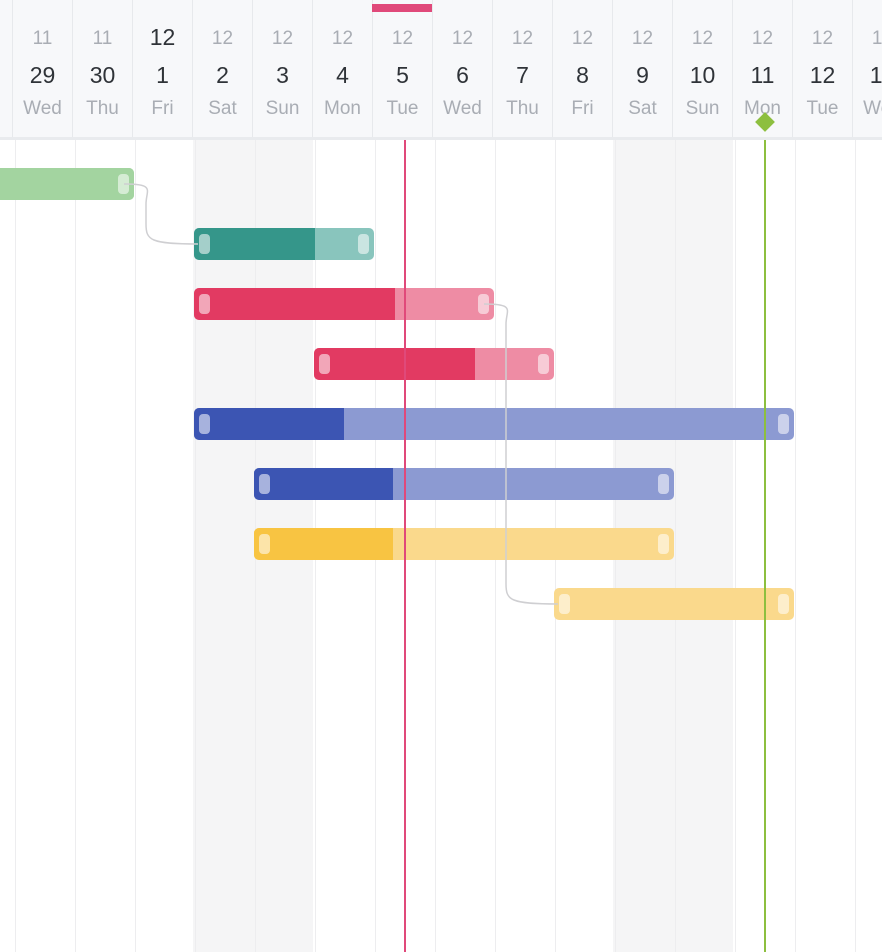 The height and width of the screenshot is (952, 882). Describe the element at coordinates (102, 75) in the screenshot. I see `date-label: 30` at that location.